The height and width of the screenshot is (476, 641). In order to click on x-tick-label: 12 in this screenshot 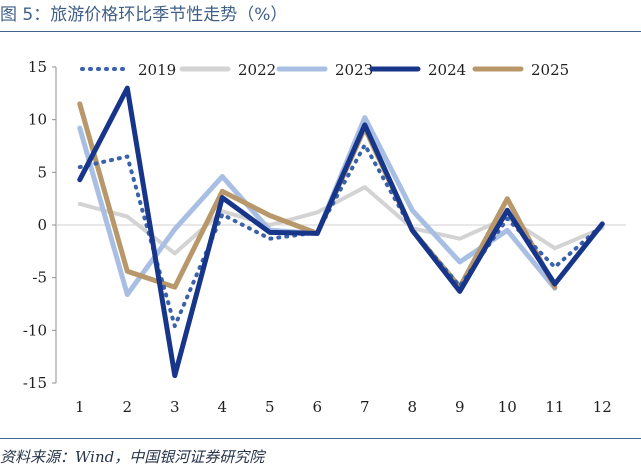, I will do `click(602, 407)`.